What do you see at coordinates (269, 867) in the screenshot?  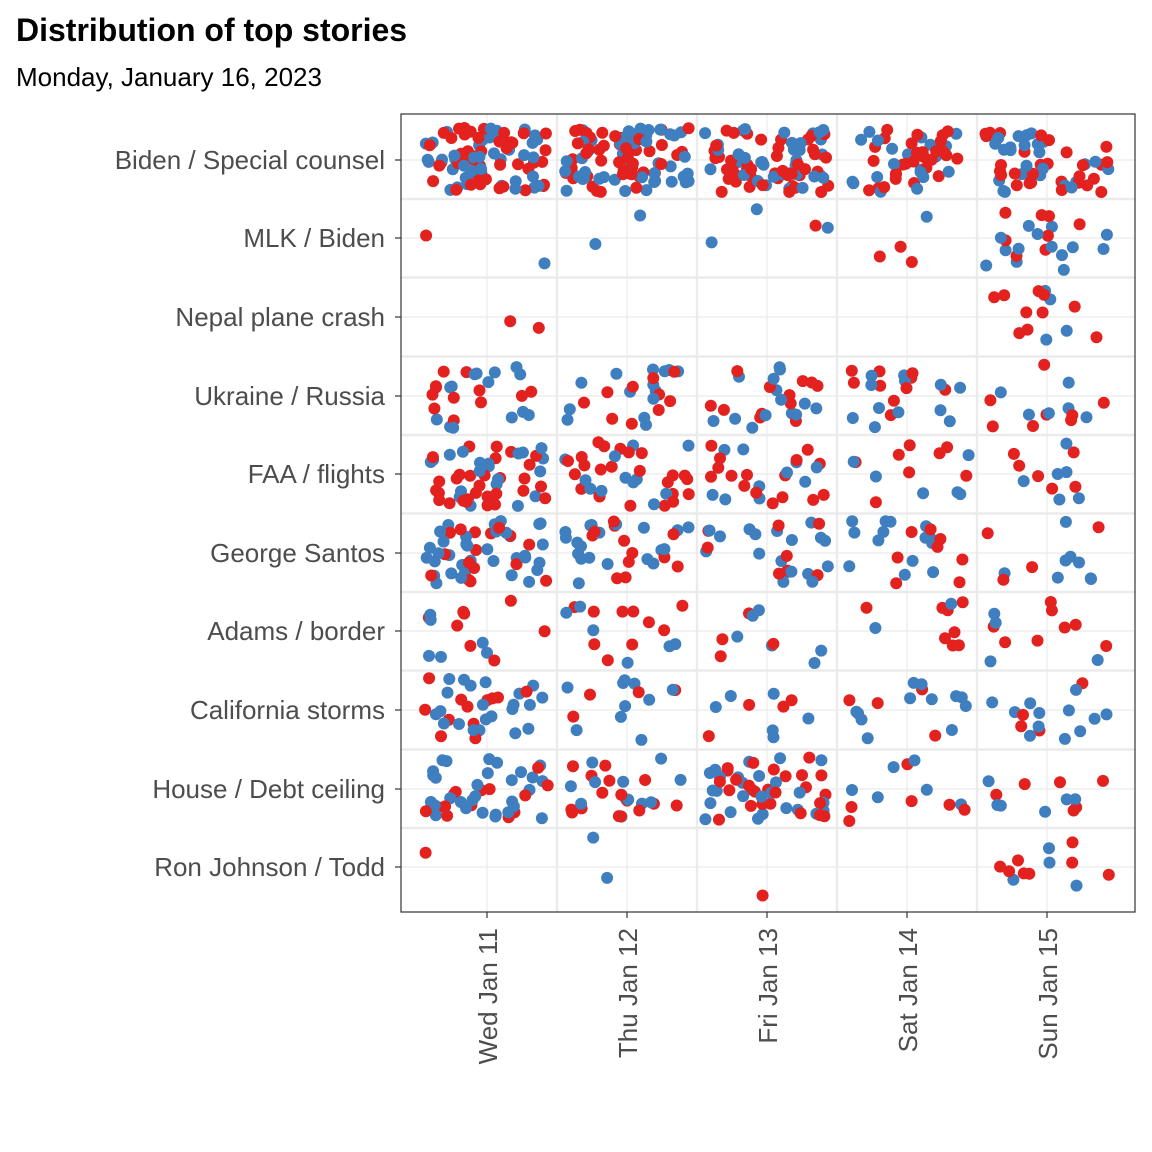 I see `y-tick-label: Ron Johnson / Todd` at bounding box center [269, 867].